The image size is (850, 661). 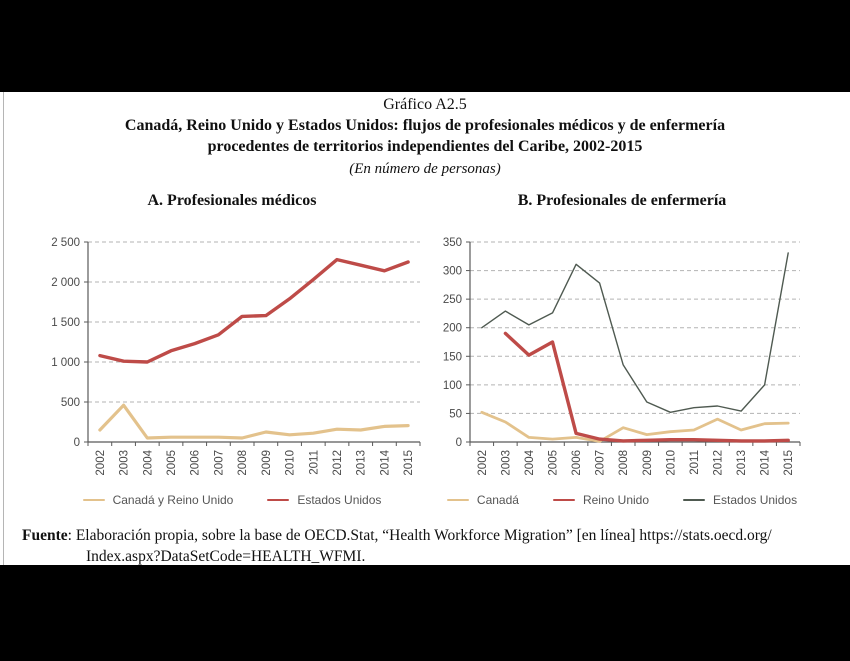 I want to click on legend-swatch-gray, so click(x=694, y=500).